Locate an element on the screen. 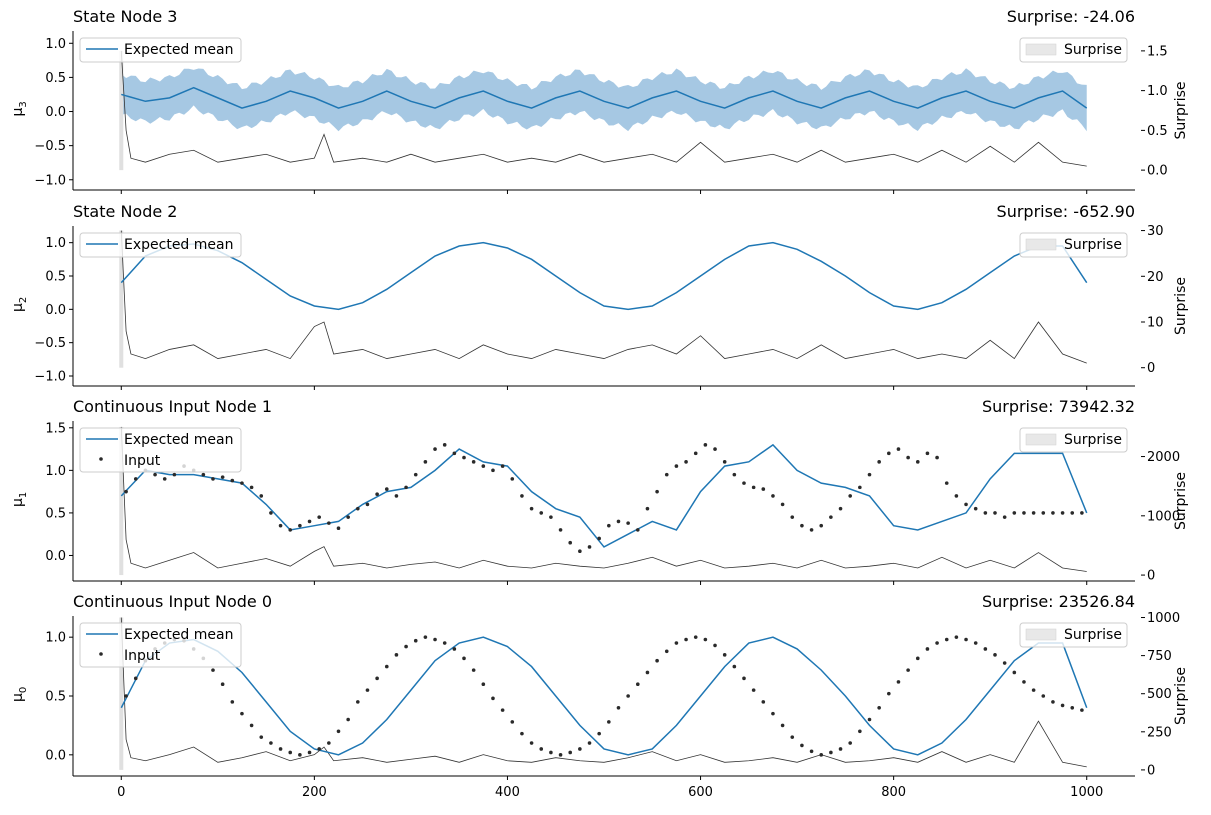  y-tick-label: 0.5 is located at coordinates (55, 513).